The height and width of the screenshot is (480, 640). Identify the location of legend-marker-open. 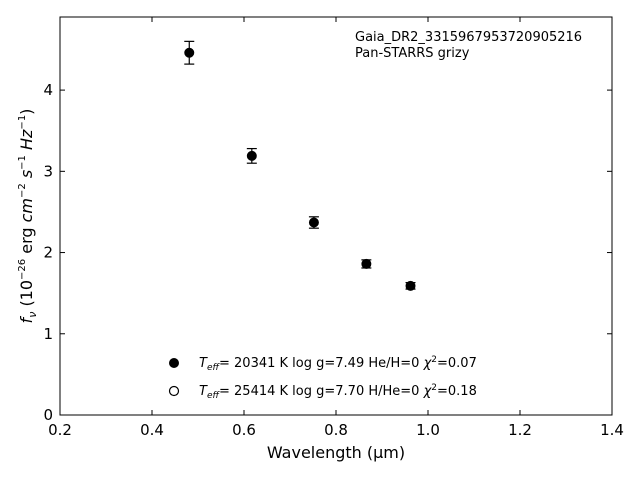
(174, 391).